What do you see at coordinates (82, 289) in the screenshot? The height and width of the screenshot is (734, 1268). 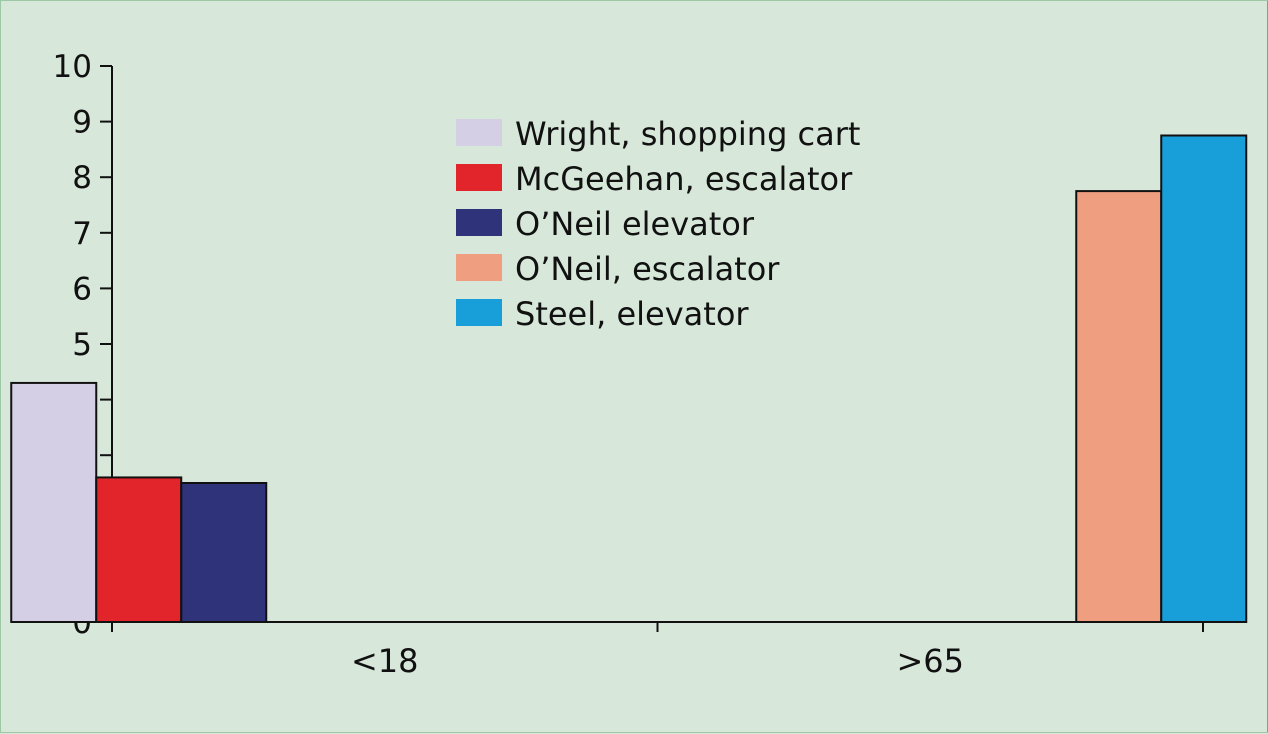 I see `y-tick-label: 6` at bounding box center [82, 289].